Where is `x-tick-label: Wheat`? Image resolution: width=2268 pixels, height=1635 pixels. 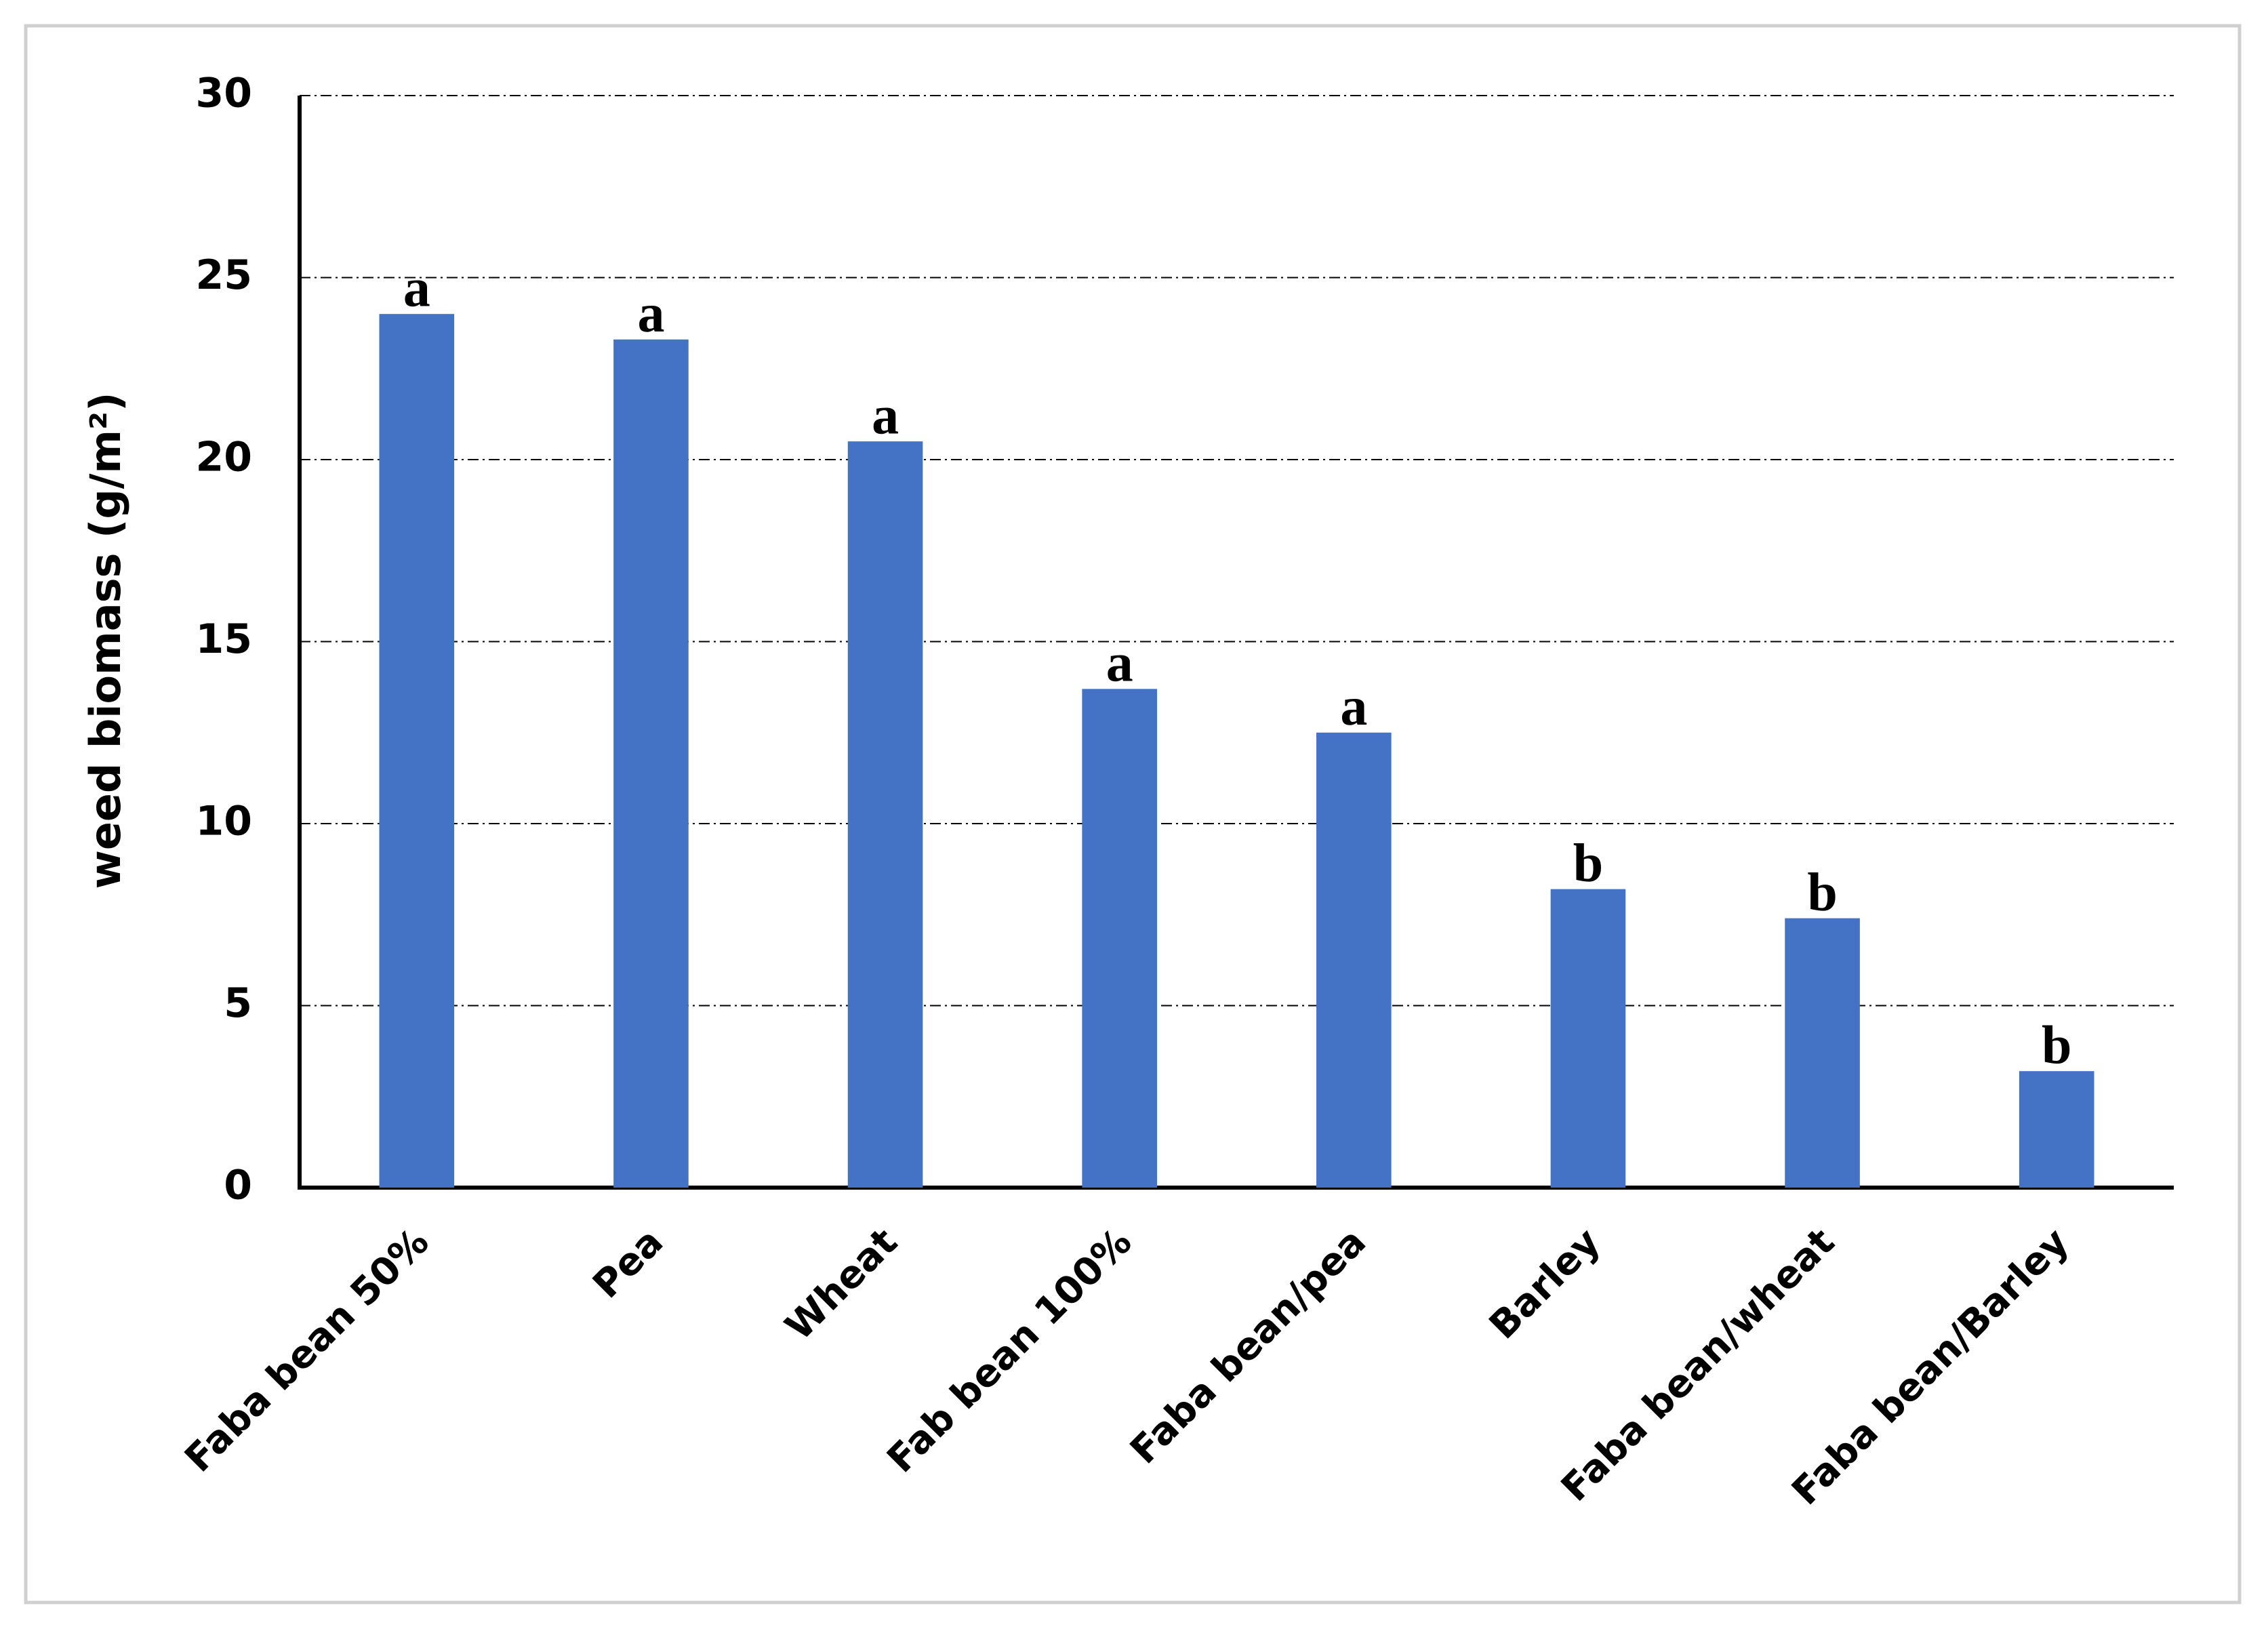
x-tick-label: Wheat is located at coordinates (841, 1285).